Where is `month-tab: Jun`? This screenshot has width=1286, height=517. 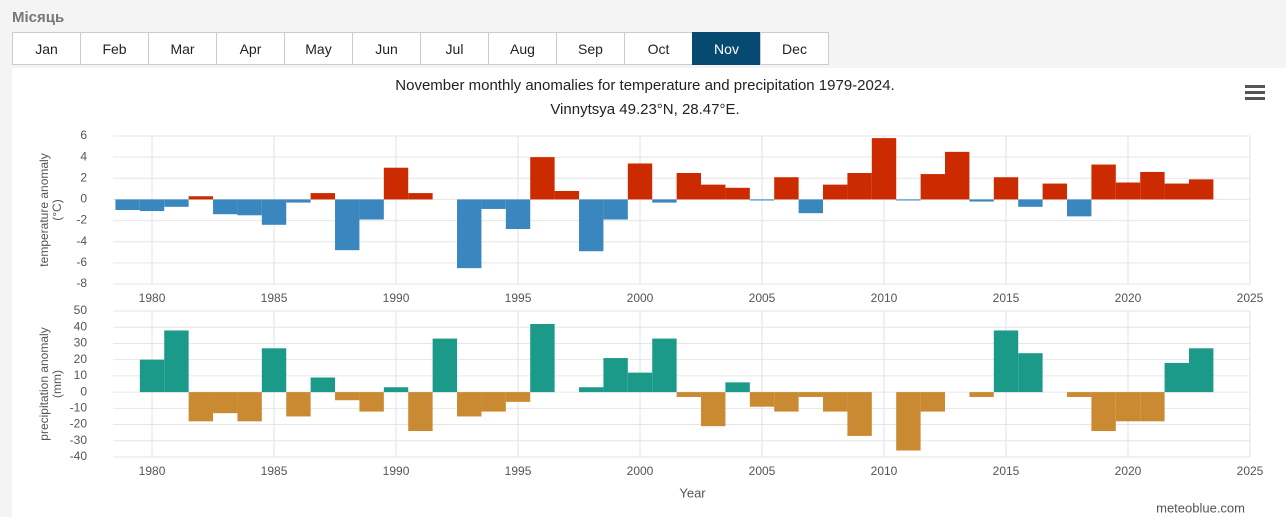
month-tab: Jun is located at coordinates (386, 48).